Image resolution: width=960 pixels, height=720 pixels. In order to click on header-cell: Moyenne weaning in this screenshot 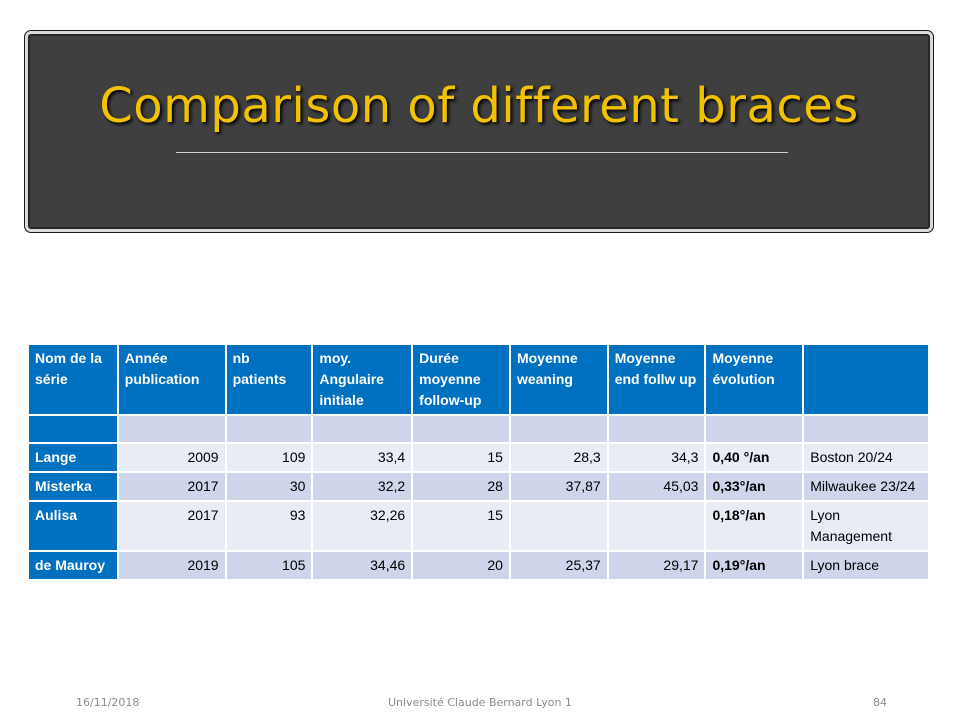, I will do `click(558, 379)`.